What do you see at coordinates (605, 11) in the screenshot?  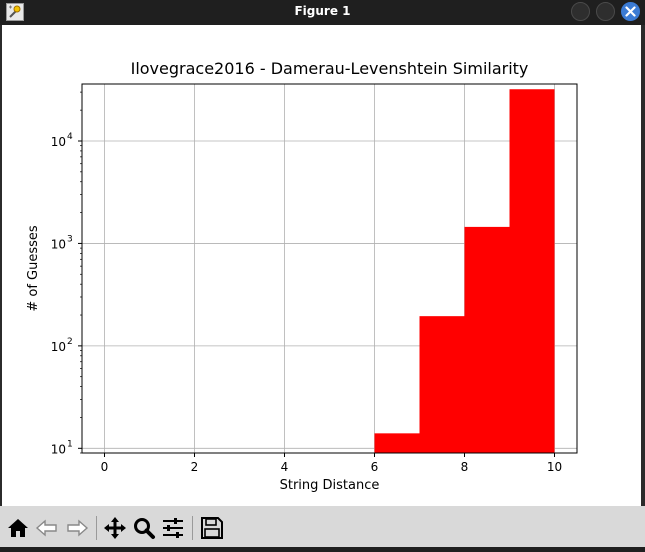 I see `maximize-button` at bounding box center [605, 11].